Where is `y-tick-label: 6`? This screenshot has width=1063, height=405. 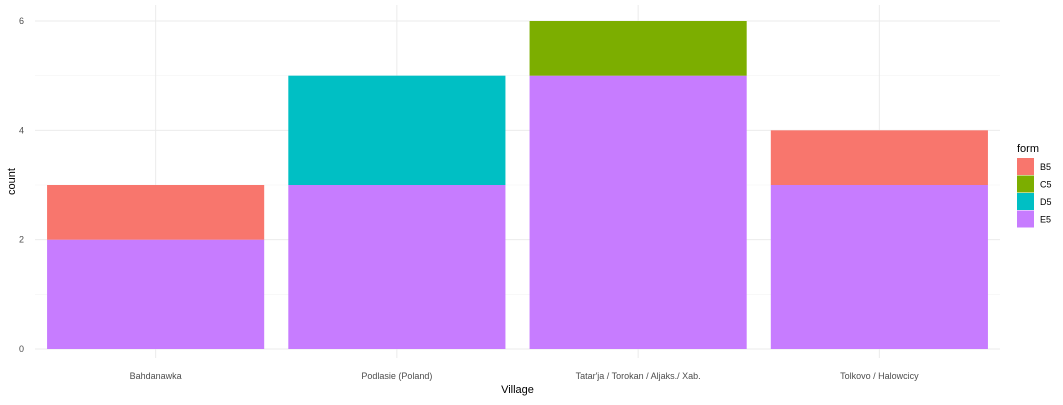 y-tick-label: 6 is located at coordinates (21, 21).